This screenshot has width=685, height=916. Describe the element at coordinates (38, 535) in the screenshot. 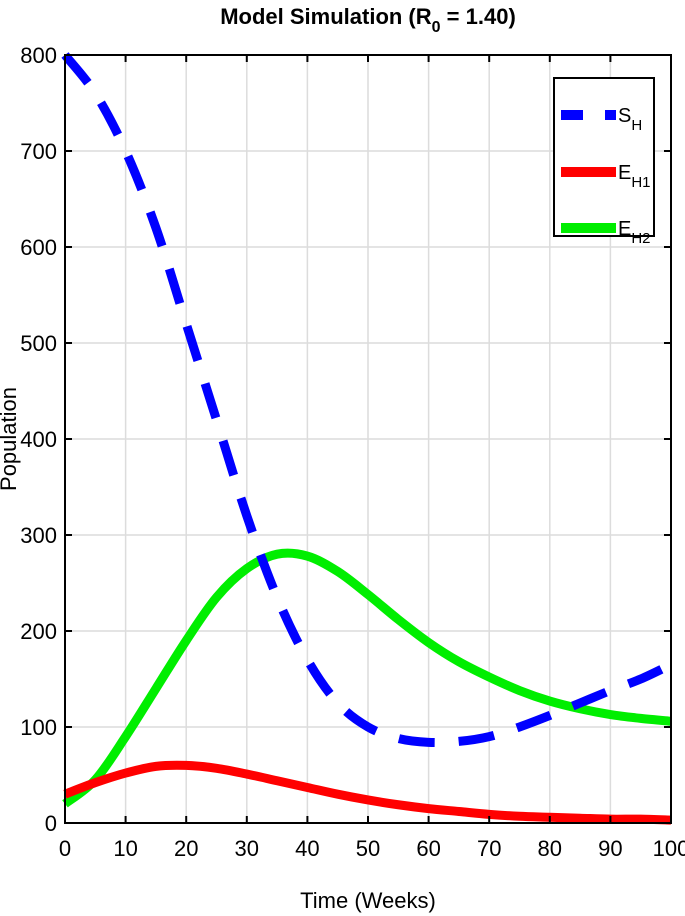

I see `y-tick-label: 300` at that location.